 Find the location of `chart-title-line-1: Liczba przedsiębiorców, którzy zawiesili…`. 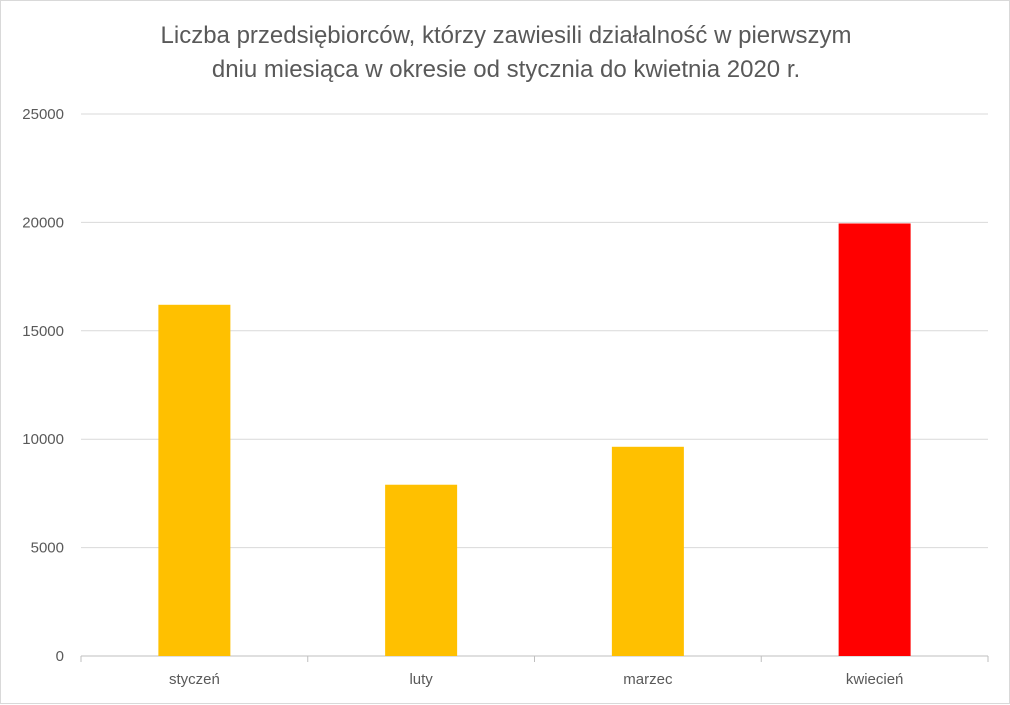

chart-title-line-1: Liczba przedsiębiorców, którzy zawiesili… is located at coordinates (506, 35).